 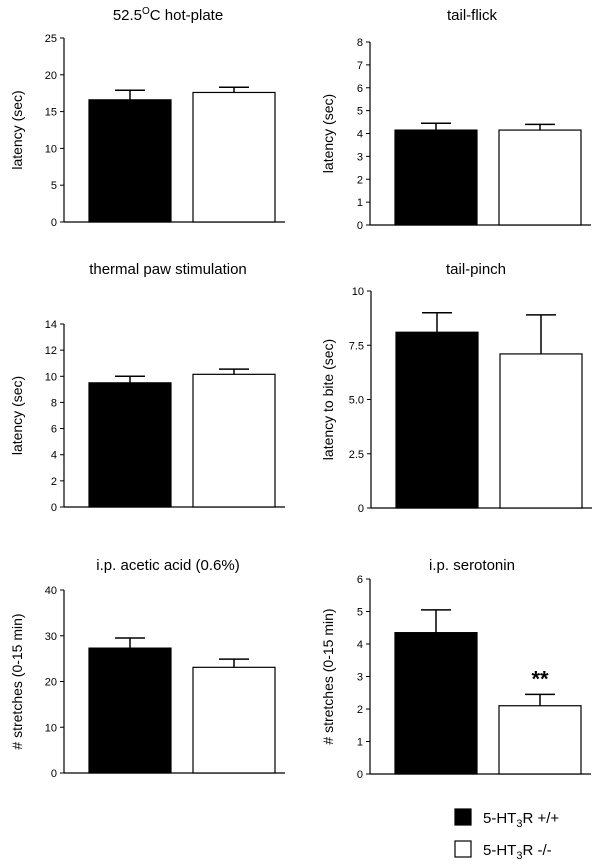 I want to click on y-tick-label: 12, so click(x=51, y=351).